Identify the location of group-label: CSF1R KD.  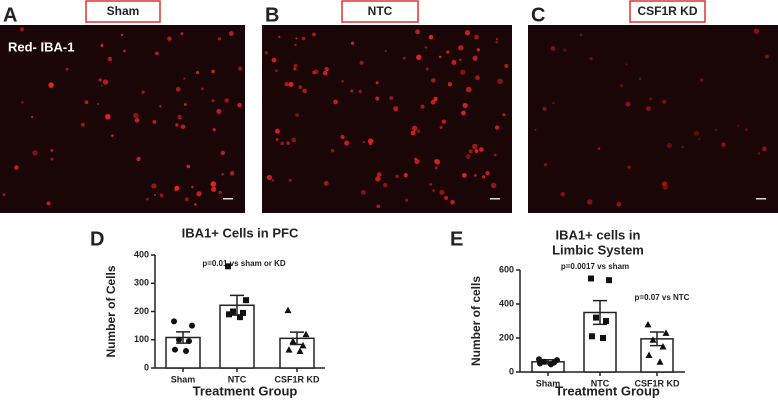
(667, 11).